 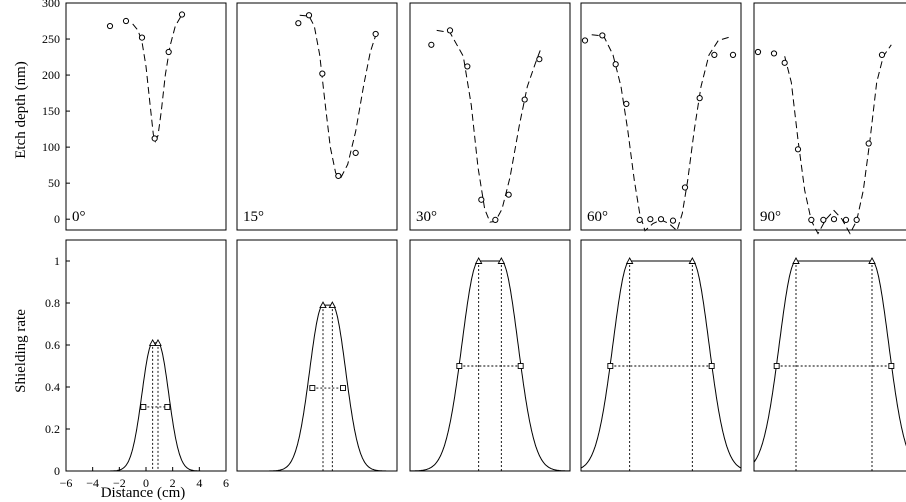 I want to click on angle-label: 90°, so click(x=770, y=217).